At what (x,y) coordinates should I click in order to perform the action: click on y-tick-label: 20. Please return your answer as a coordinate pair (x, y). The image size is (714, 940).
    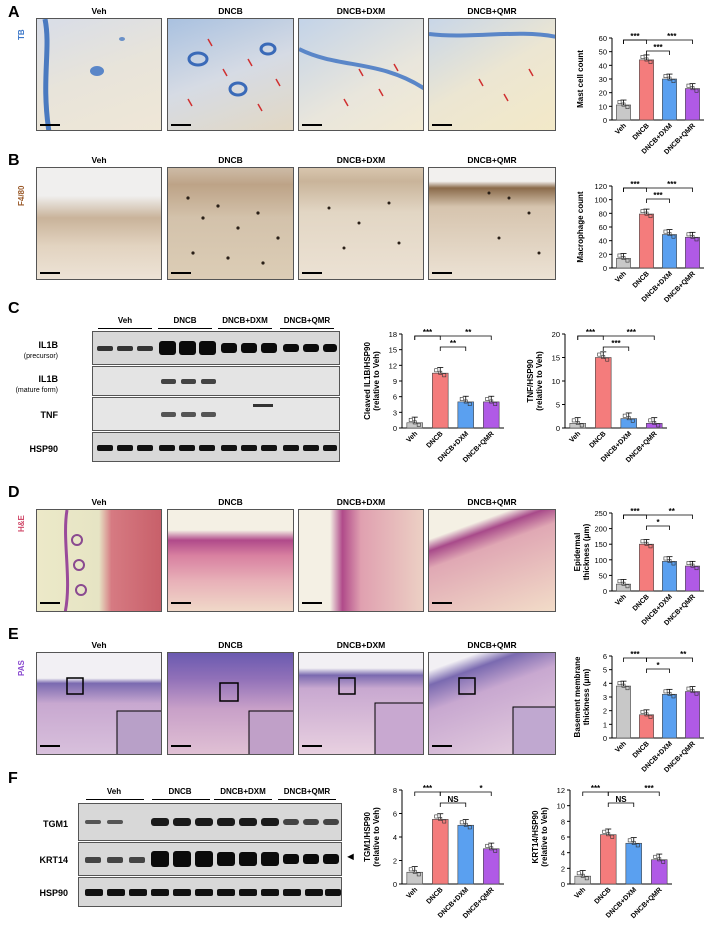
    Looking at the image, I should click on (556, 334).